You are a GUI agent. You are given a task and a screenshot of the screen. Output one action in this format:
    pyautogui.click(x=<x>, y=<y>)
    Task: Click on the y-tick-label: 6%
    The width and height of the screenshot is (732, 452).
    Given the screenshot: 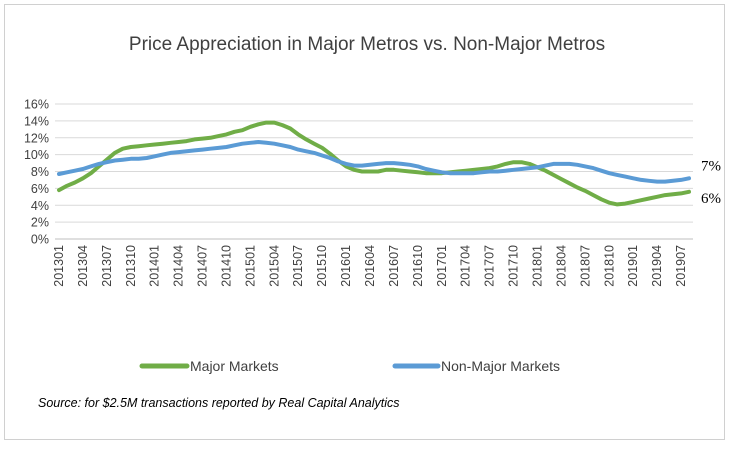 What is the action you would take?
    pyautogui.click(x=40, y=189)
    